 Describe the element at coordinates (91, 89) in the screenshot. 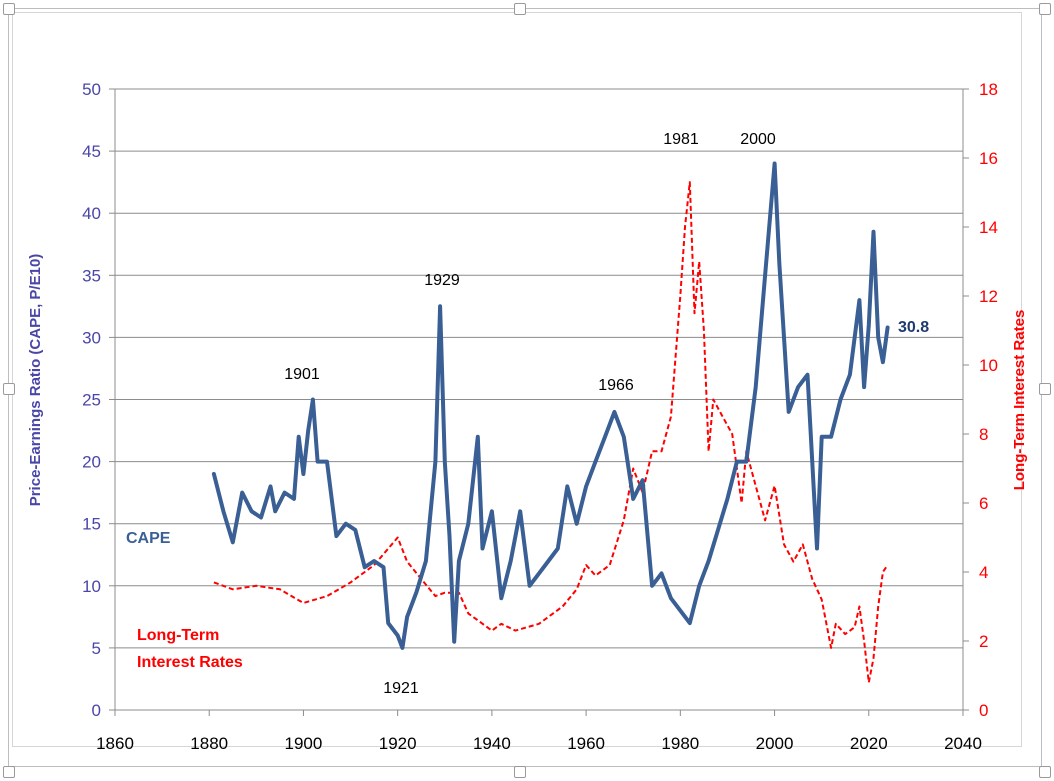

I see `y-left-tick-label: 50` at that location.